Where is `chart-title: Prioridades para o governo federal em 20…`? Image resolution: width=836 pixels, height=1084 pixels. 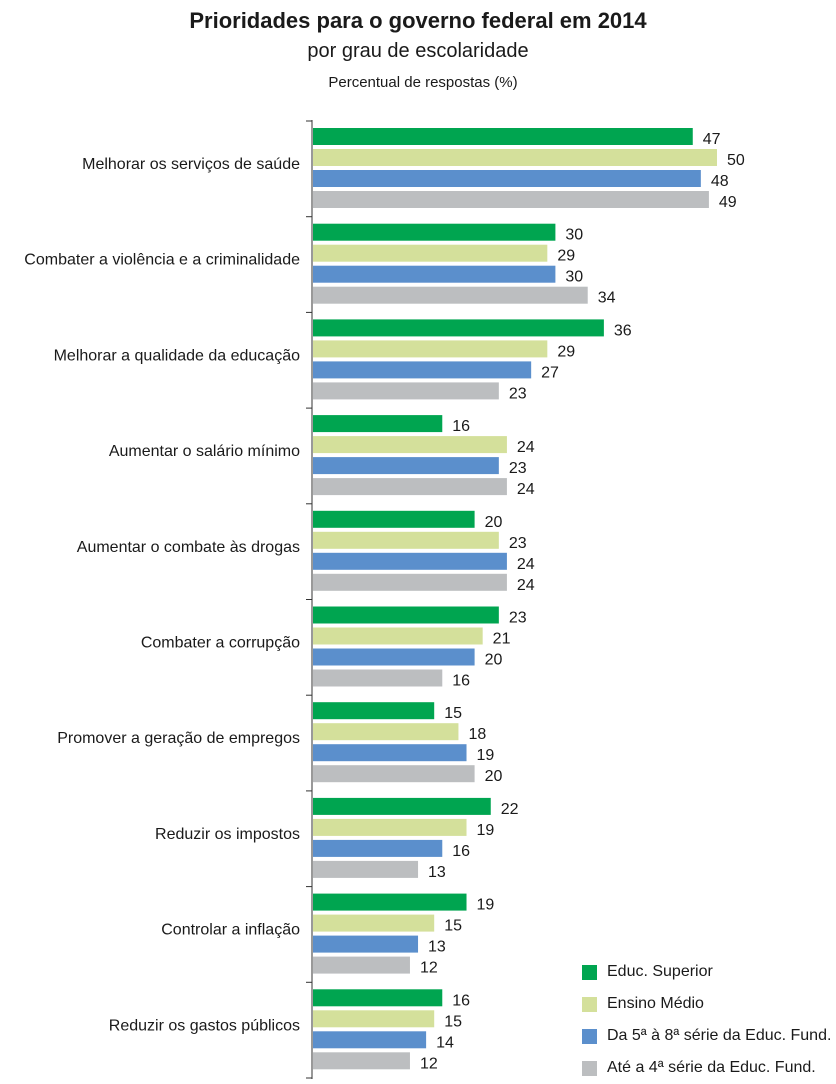
chart-title: Prioridades para o governo federal em 20… is located at coordinates (418, 20).